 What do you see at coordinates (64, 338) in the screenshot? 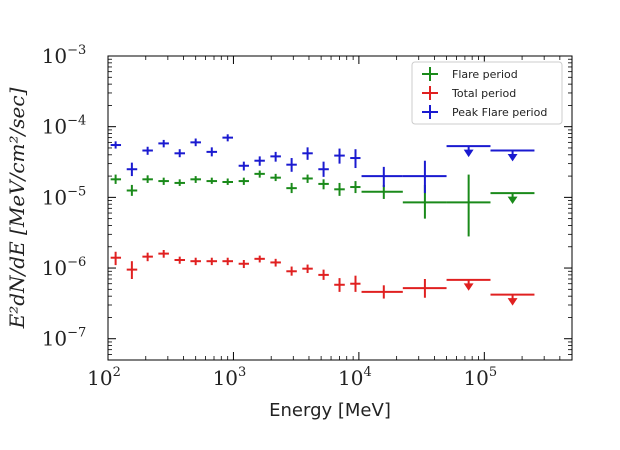
I see `y-tick-label: 10⁻⁷` at bounding box center [64, 338].